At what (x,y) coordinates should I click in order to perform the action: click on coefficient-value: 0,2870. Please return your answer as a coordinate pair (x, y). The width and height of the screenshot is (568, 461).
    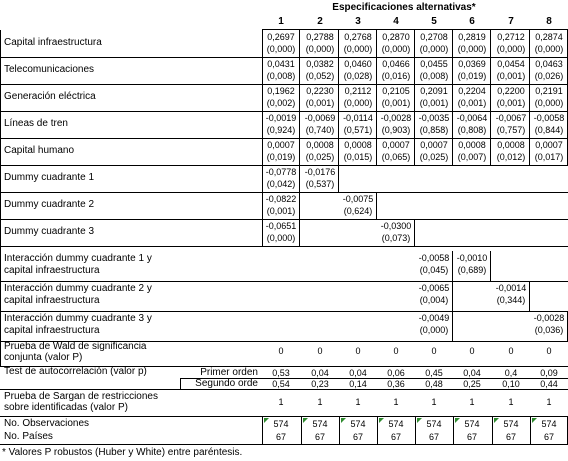
    Looking at the image, I should click on (396, 37).